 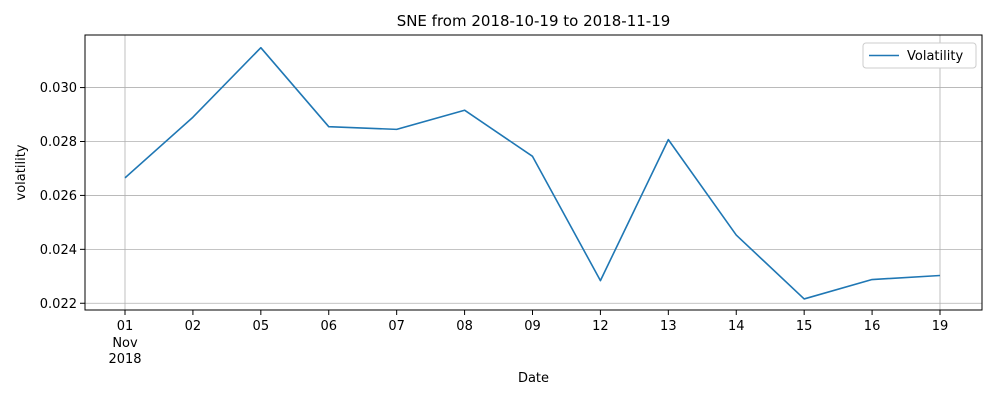 I want to click on x-tick-label: 14, so click(x=736, y=326).